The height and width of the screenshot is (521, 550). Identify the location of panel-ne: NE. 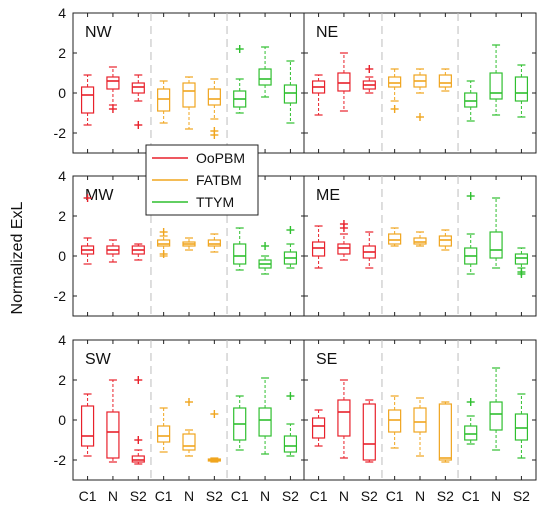
(420, 83).